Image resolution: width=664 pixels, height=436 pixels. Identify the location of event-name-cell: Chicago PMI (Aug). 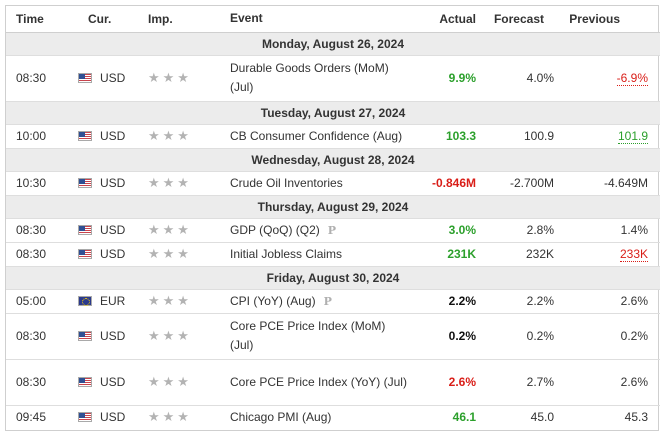
(322, 416).